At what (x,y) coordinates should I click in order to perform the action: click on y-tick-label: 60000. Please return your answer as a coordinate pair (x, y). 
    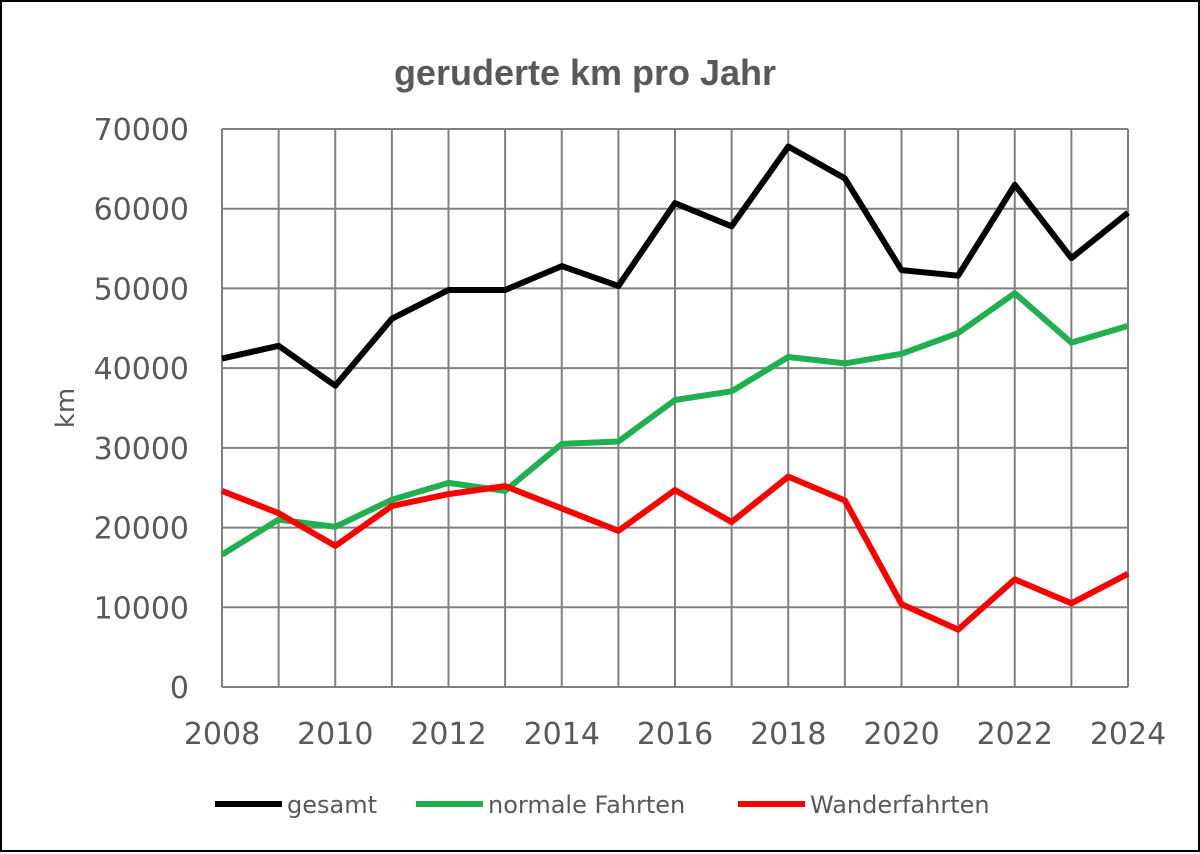
    Looking at the image, I should click on (141, 210).